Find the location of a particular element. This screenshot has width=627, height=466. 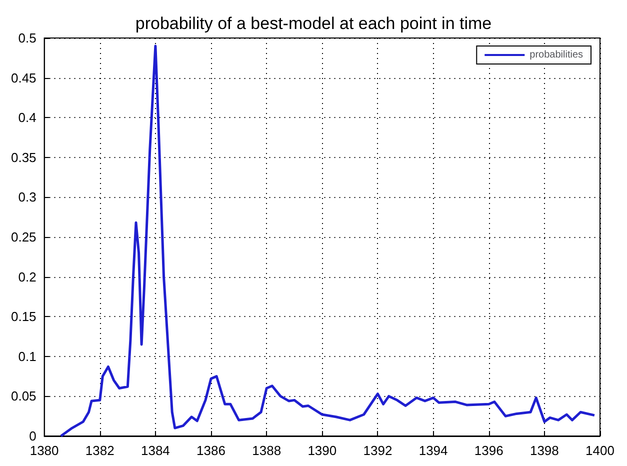

x-tick-label: 1394 is located at coordinates (433, 450).